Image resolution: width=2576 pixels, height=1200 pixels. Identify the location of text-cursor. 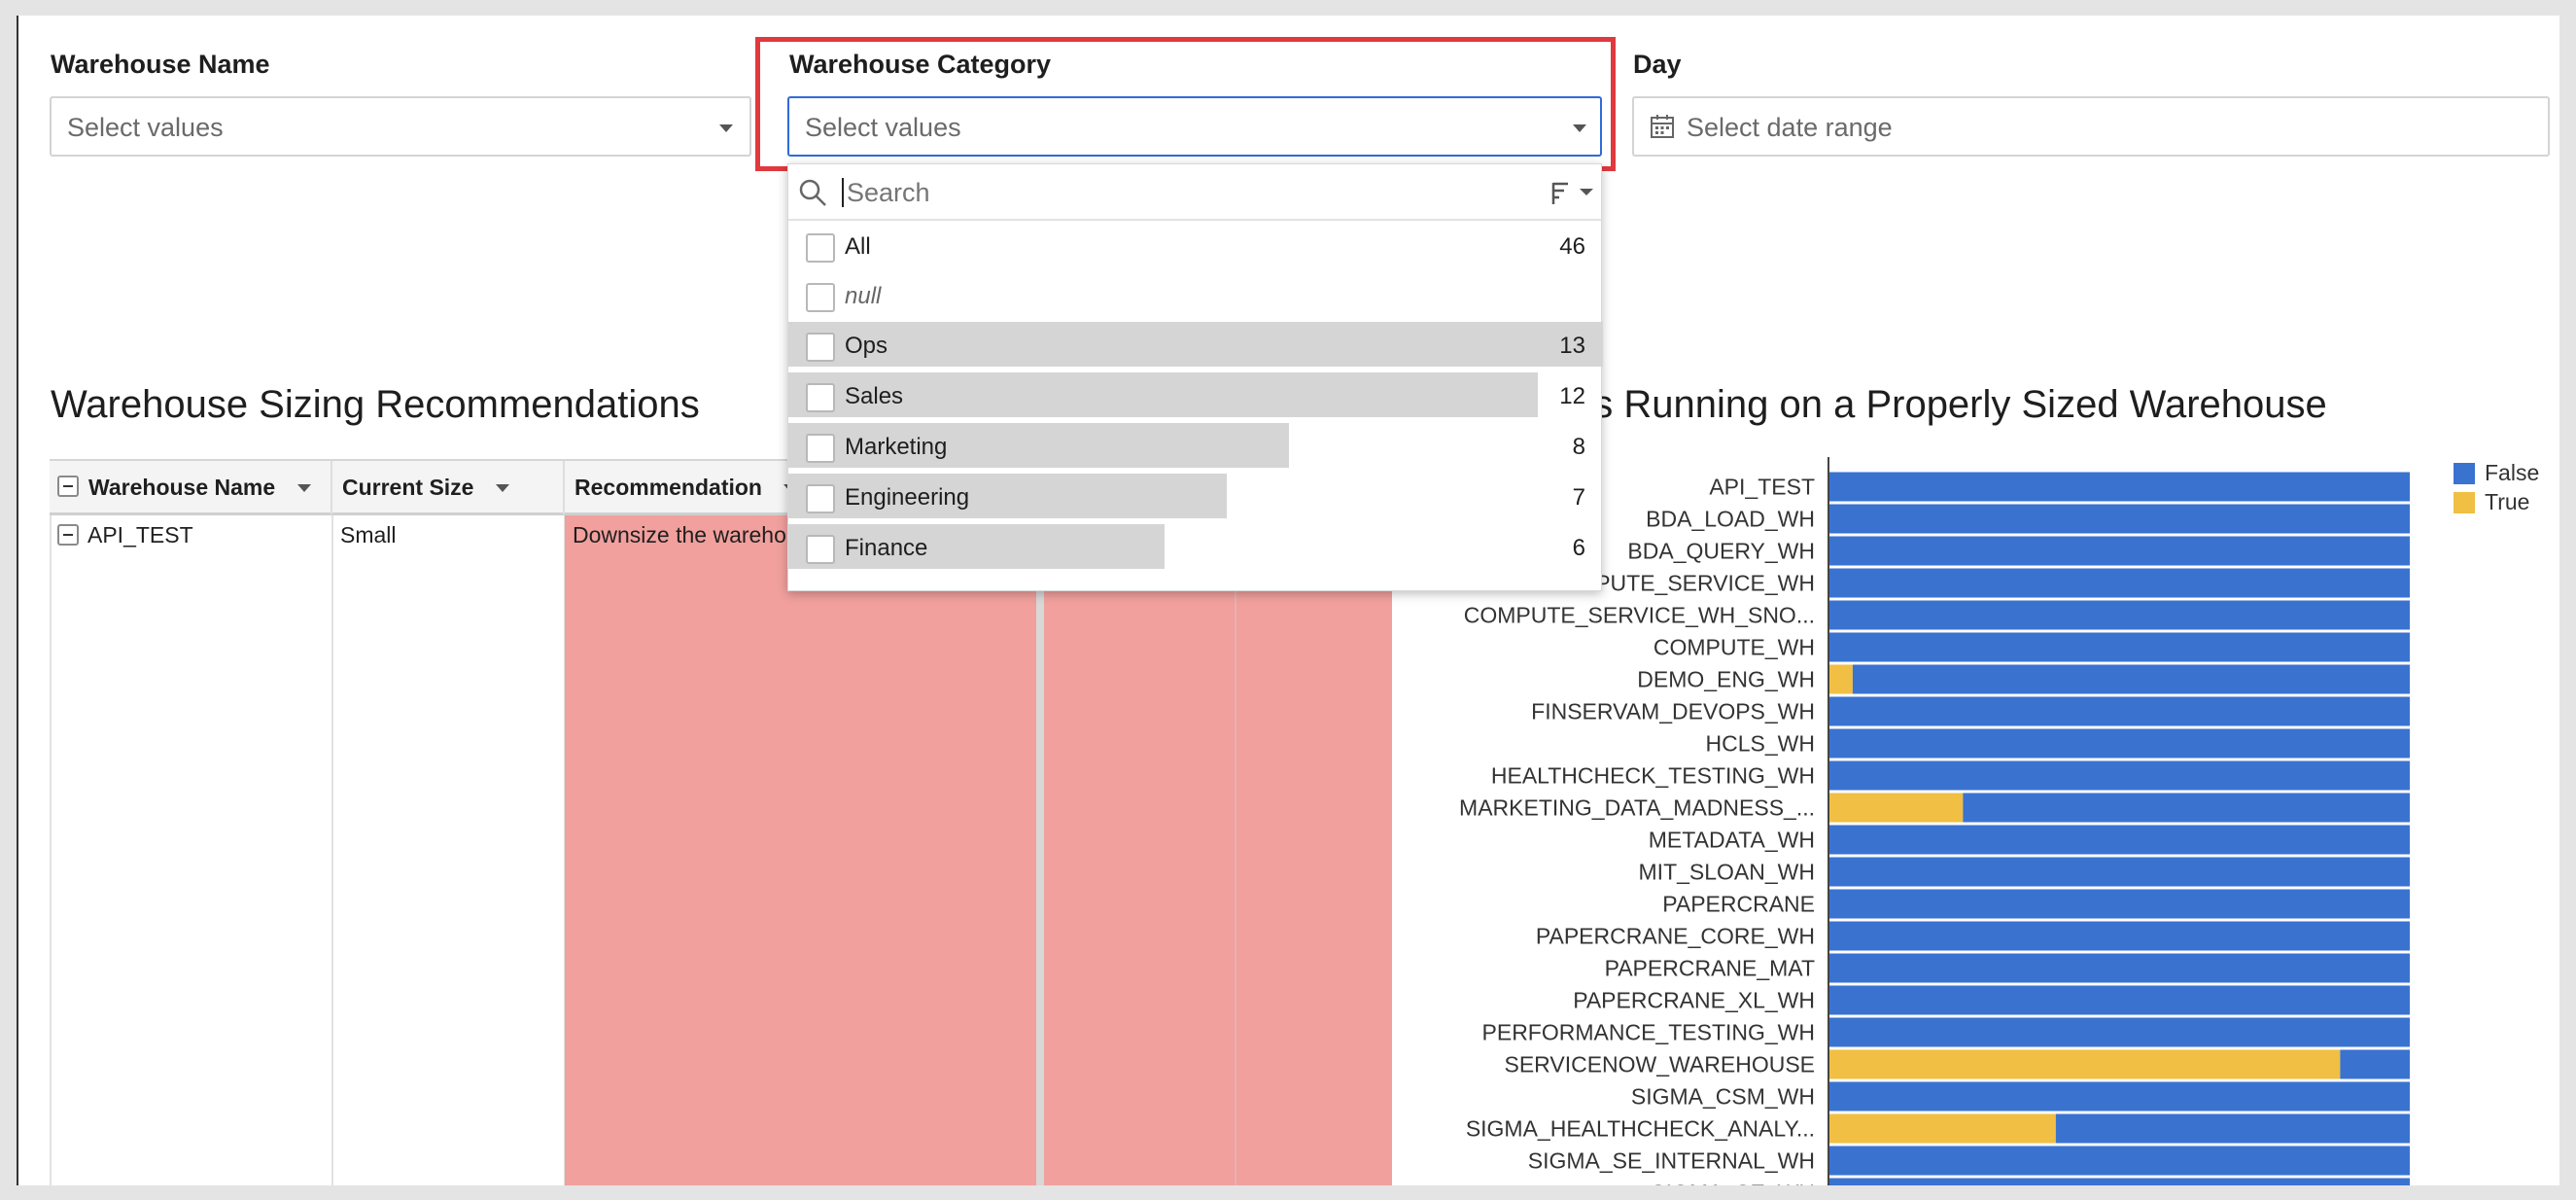
(843, 192).